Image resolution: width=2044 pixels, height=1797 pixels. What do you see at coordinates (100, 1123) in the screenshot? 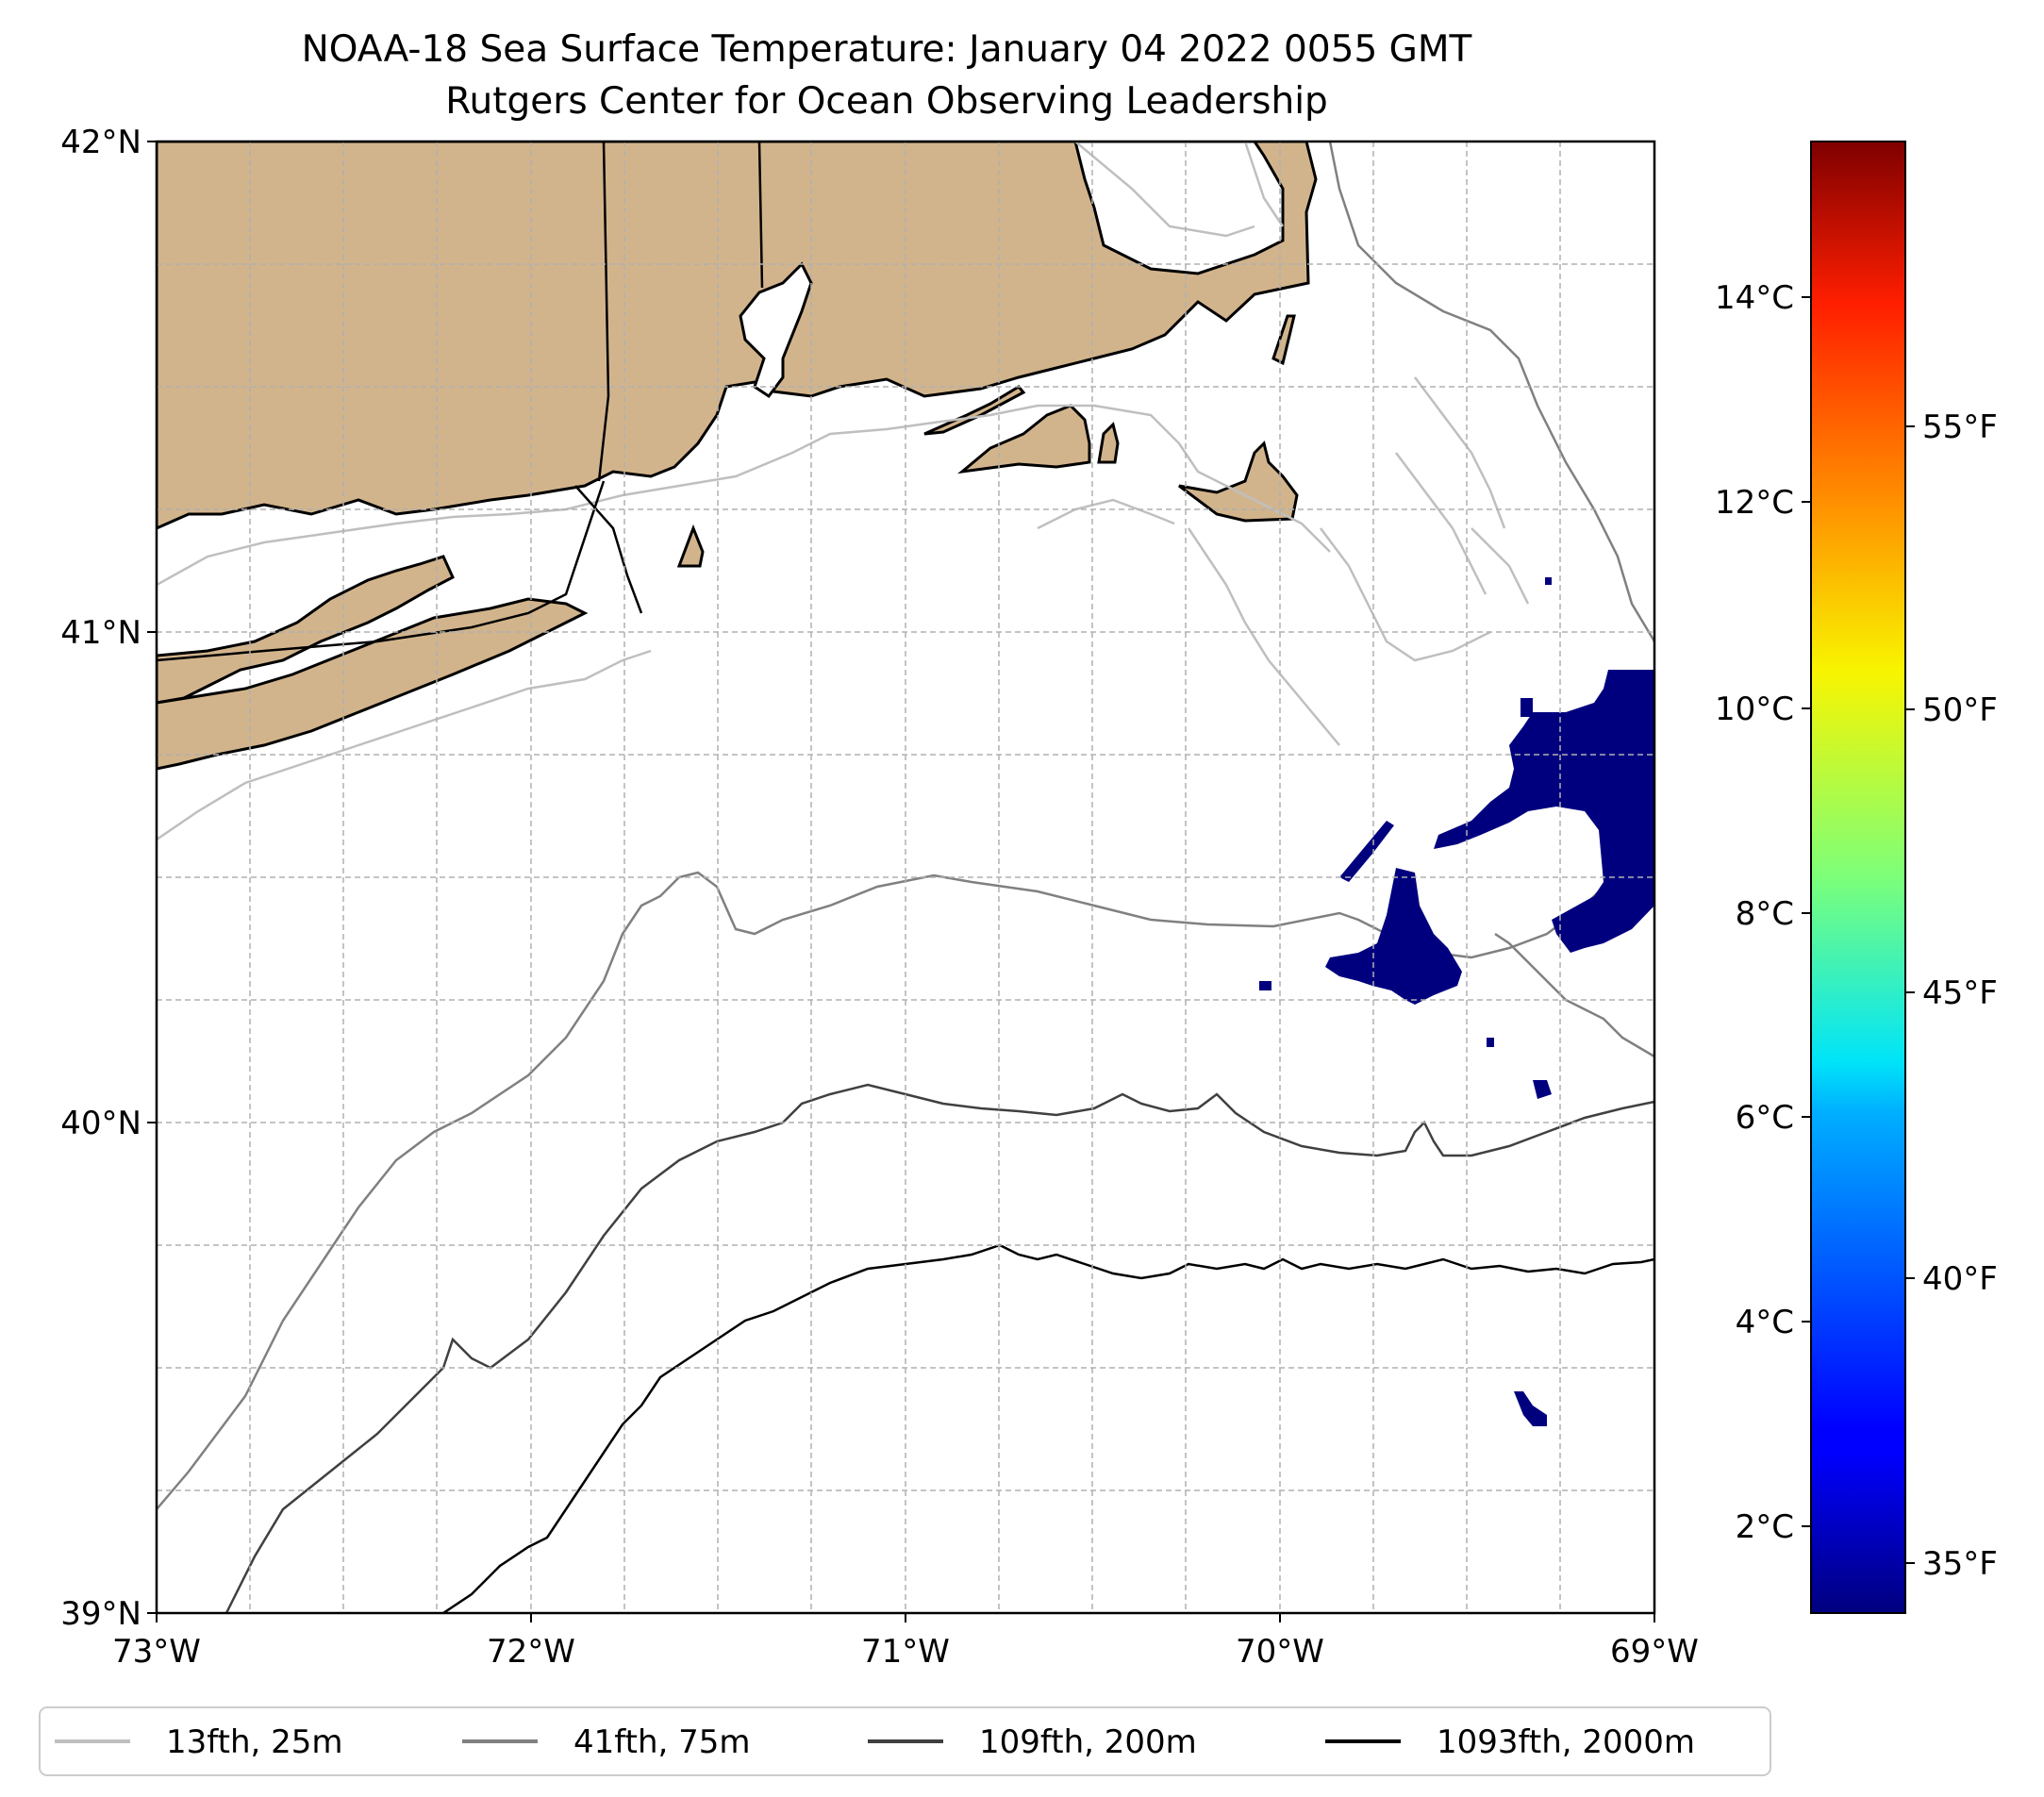
I see `lat-tick-40: 40°N` at bounding box center [100, 1123].